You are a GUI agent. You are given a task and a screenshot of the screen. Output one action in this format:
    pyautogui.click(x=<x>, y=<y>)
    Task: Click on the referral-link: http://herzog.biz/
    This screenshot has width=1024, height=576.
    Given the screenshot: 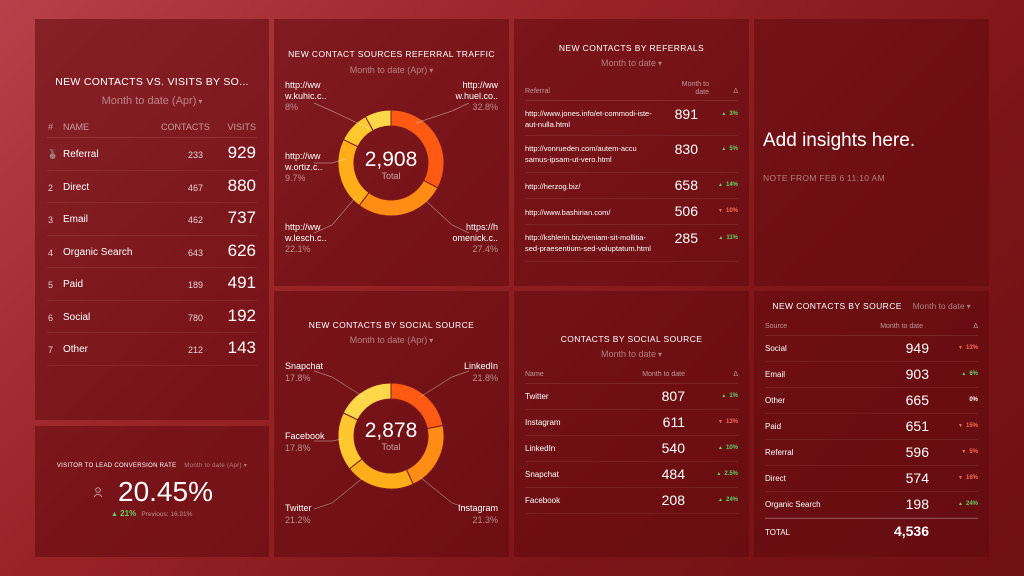 What is the action you would take?
    pyautogui.click(x=552, y=186)
    